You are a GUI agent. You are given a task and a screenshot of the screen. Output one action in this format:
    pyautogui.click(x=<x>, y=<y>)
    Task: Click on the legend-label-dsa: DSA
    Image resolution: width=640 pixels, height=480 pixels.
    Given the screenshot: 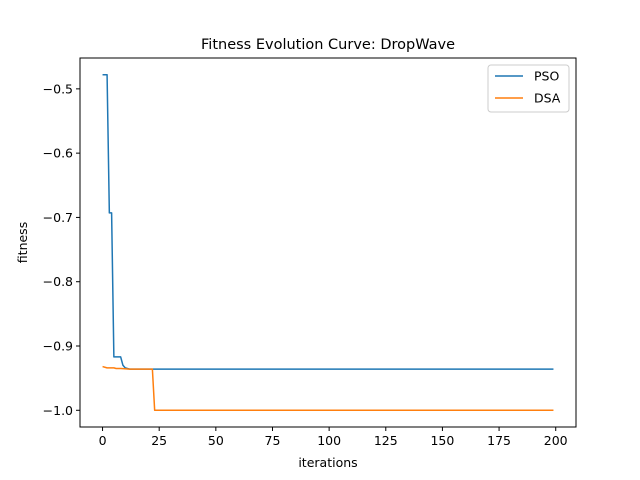 What is the action you would take?
    pyautogui.click(x=547, y=98)
    